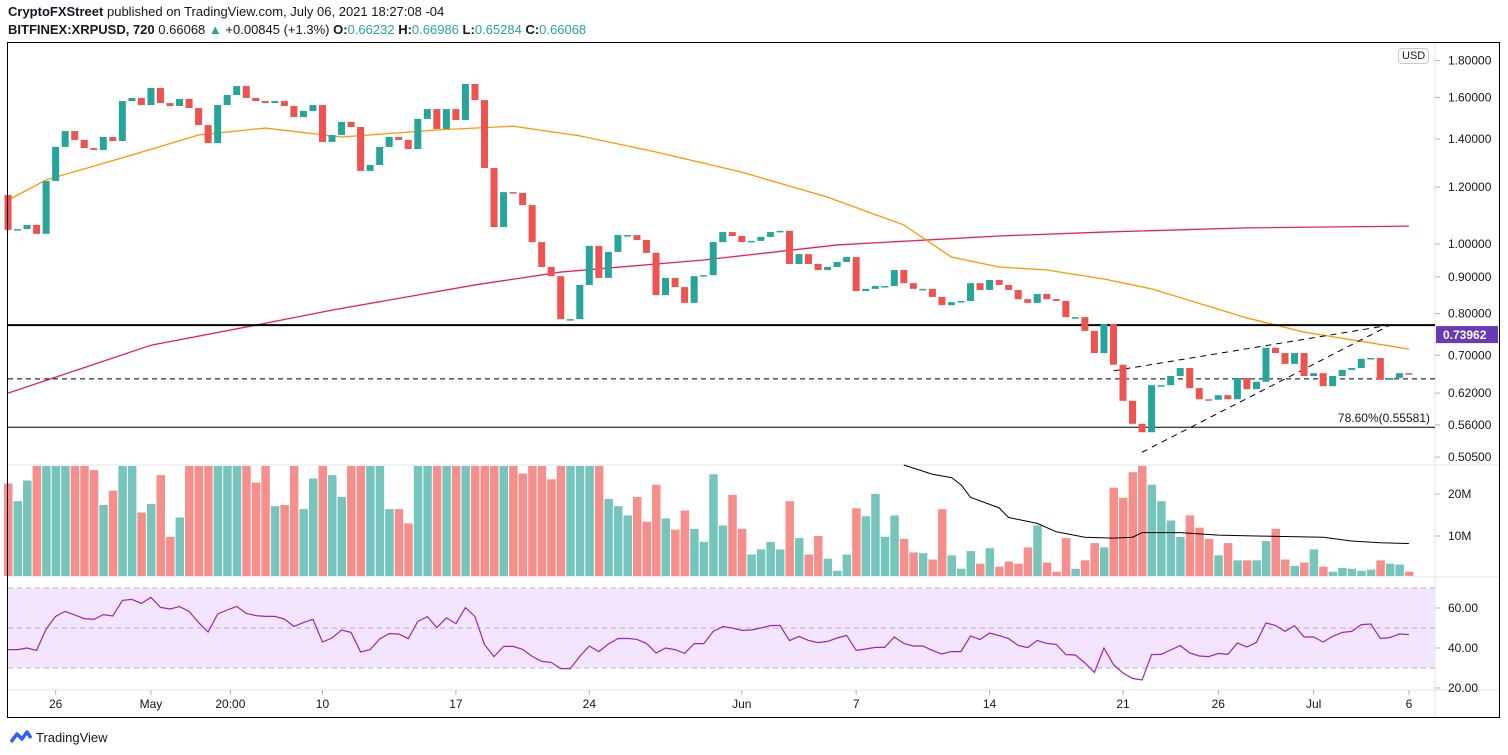 The height and width of the screenshot is (755, 1508). Describe the element at coordinates (1470, 457) in the screenshot. I see `y-tick-label: 0.50500` at that location.